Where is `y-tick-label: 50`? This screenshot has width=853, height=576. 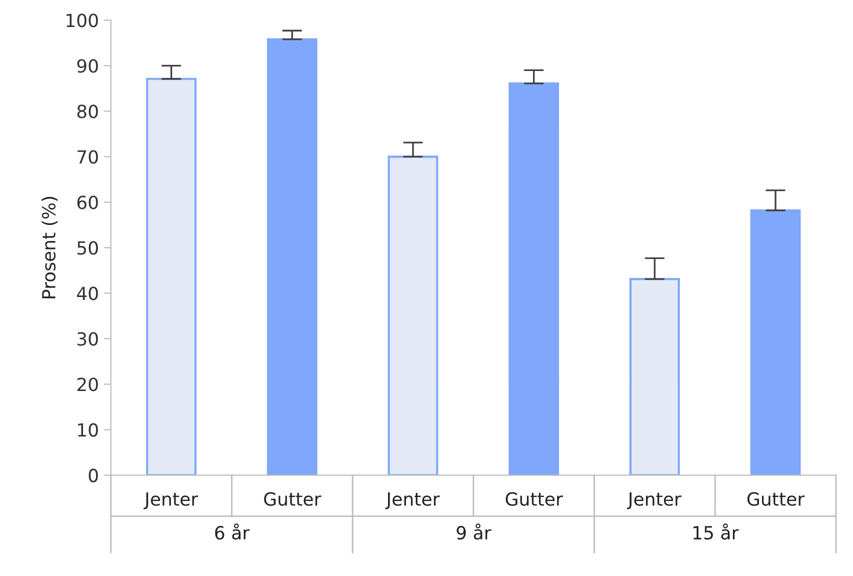
y-tick-label: 50 is located at coordinates (88, 248).